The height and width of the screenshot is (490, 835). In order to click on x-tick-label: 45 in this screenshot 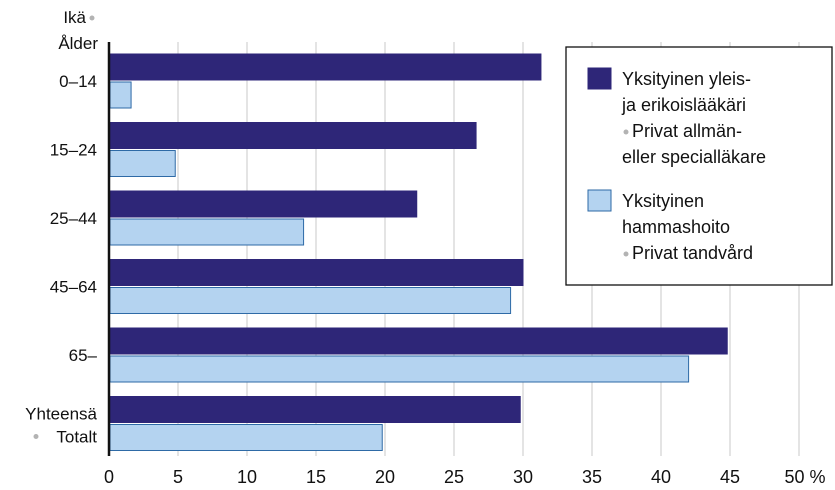, I will do `click(730, 477)`.